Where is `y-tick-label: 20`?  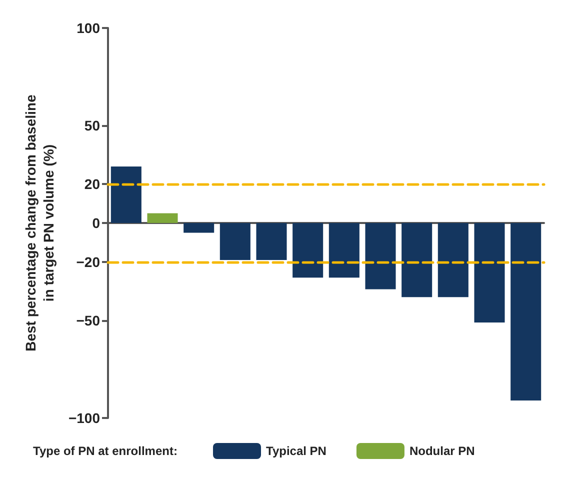 y-tick-label: 20 is located at coordinates (92, 184).